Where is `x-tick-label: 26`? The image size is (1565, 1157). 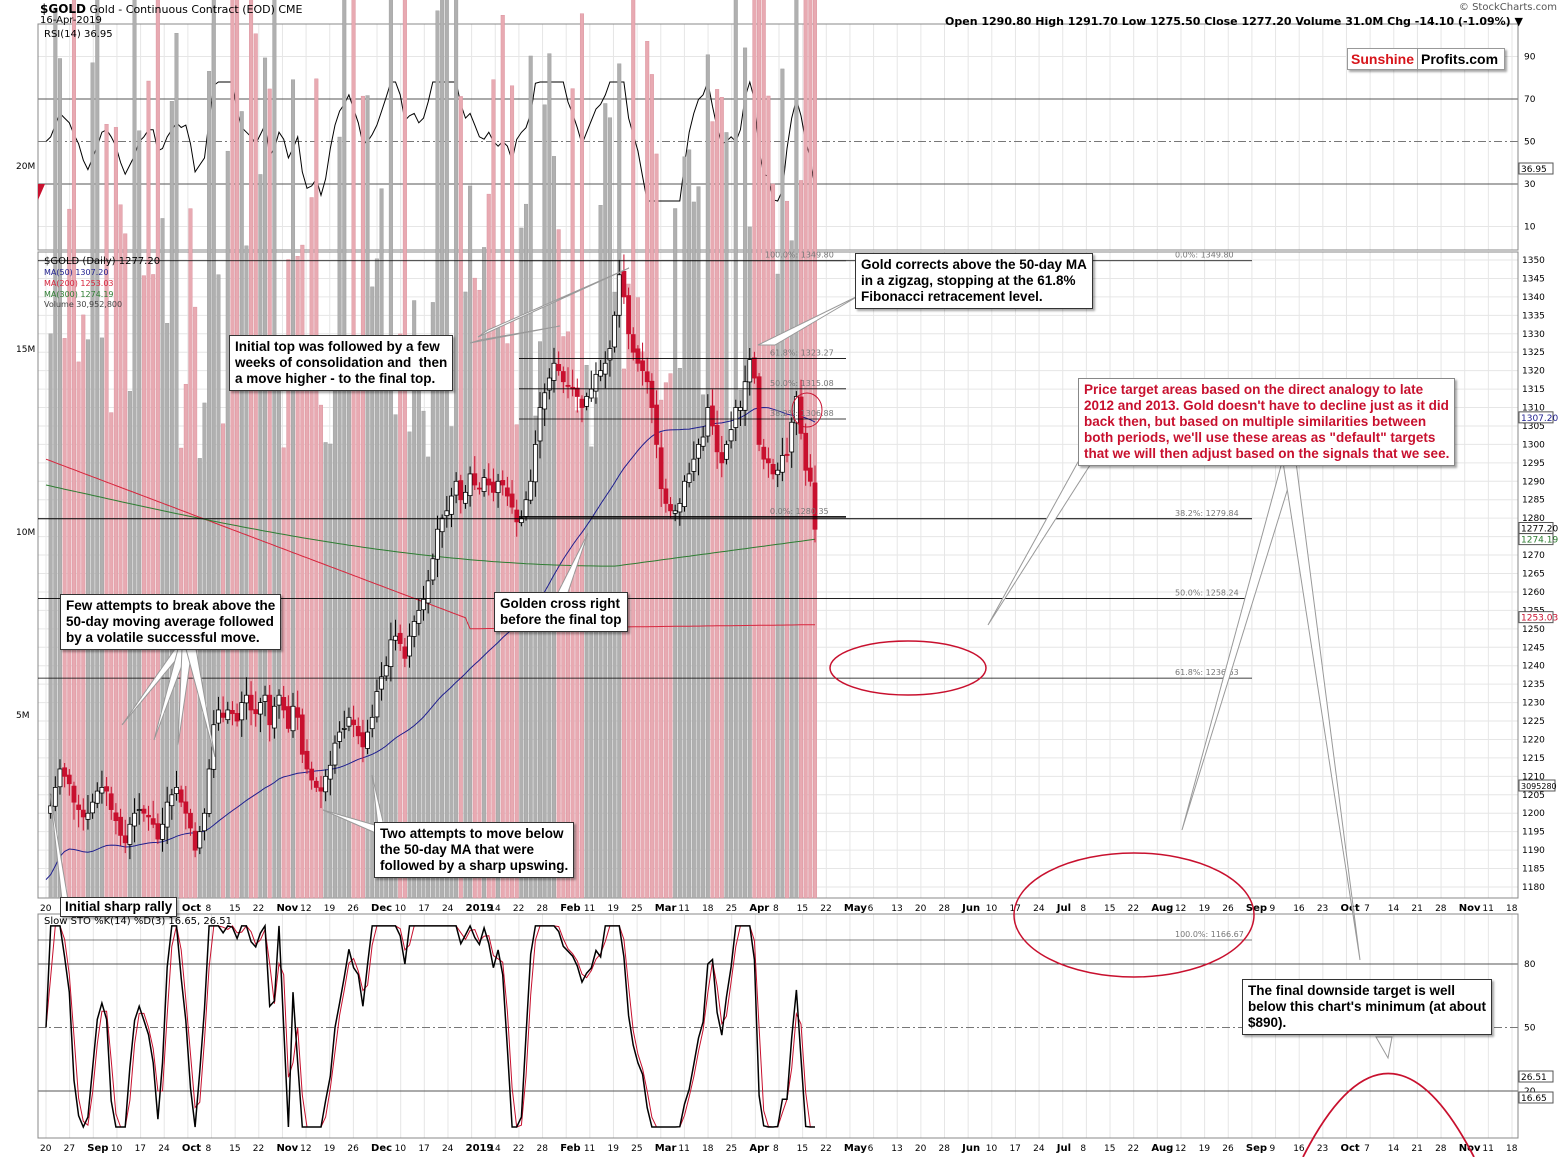 x-tick-label: 26 is located at coordinates (353, 909).